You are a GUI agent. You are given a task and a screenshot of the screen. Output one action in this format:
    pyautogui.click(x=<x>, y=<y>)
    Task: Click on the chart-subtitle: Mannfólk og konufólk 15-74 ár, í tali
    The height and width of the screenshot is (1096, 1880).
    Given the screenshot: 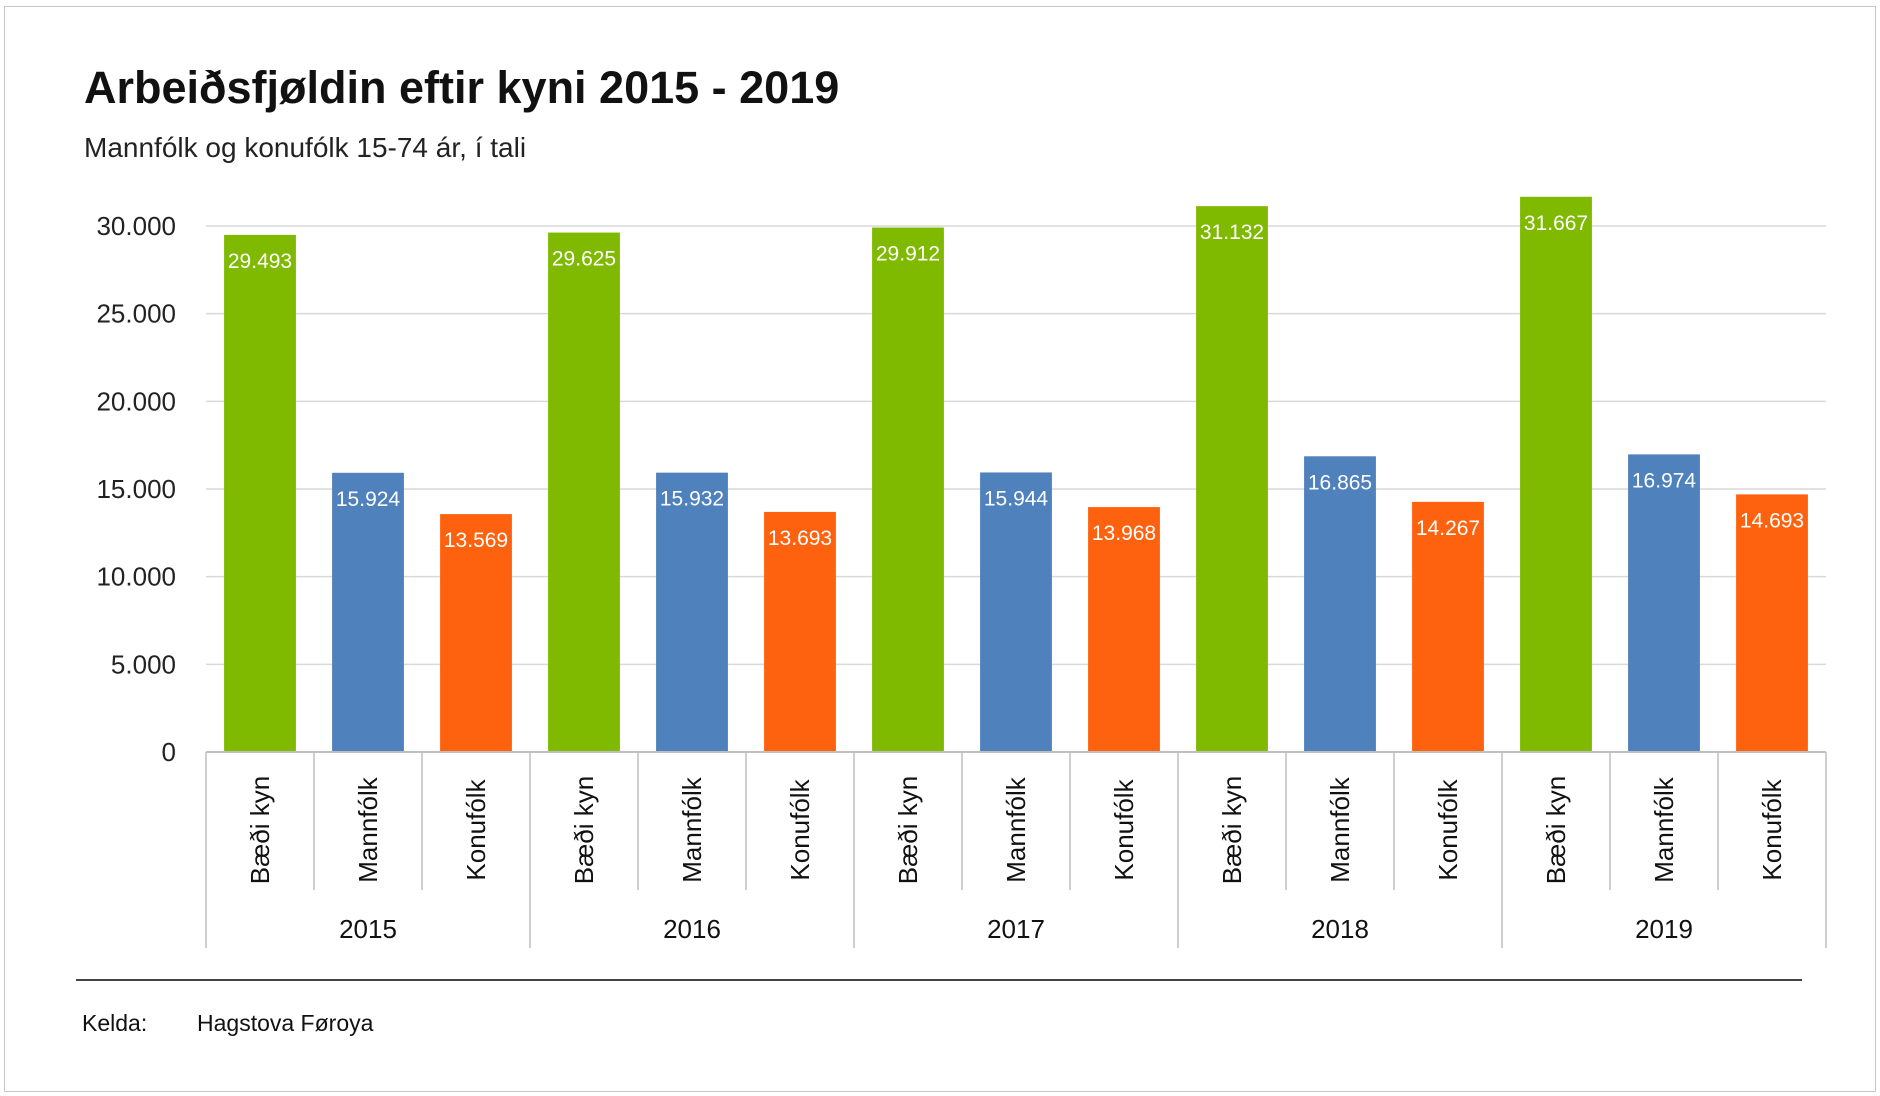 What is the action you would take?
    pyautogui.click(x=305, y=147)
    